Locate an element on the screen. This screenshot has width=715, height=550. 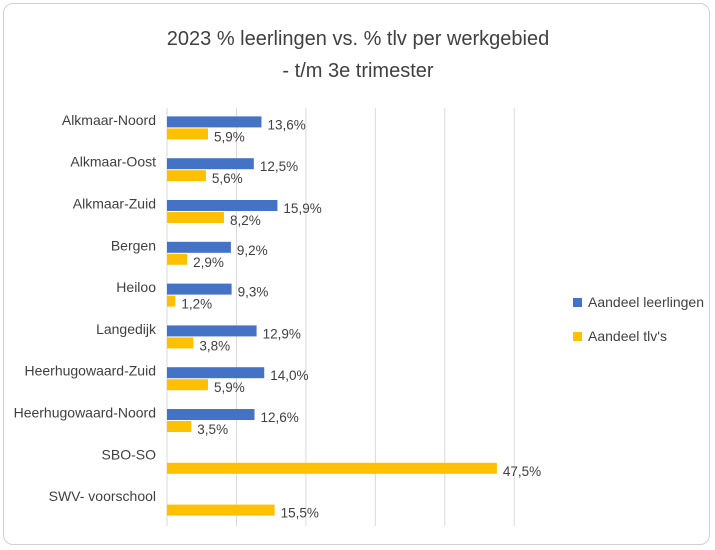
category-label: Heiloo is located at coordinates (136, 287).